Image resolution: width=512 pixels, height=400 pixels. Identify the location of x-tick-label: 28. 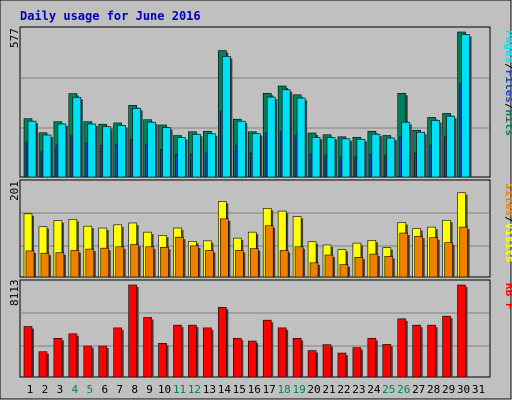
(433, 389).